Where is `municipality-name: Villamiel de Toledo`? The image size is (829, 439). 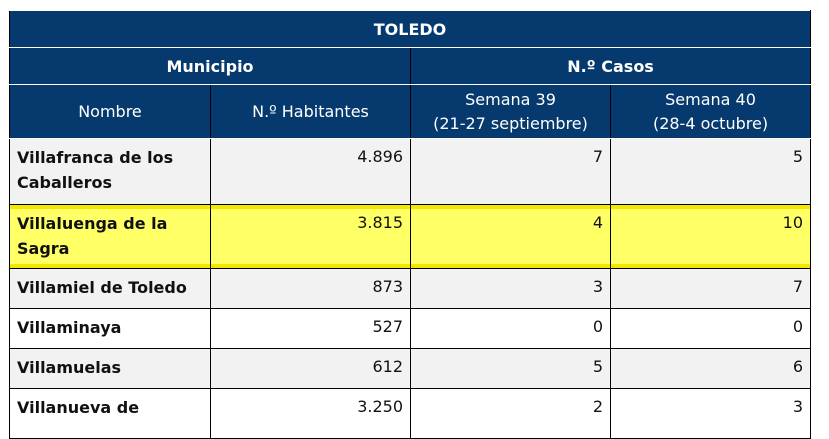 municipality-name: Villamiel de Toledo is located at coordinates (110, 288).